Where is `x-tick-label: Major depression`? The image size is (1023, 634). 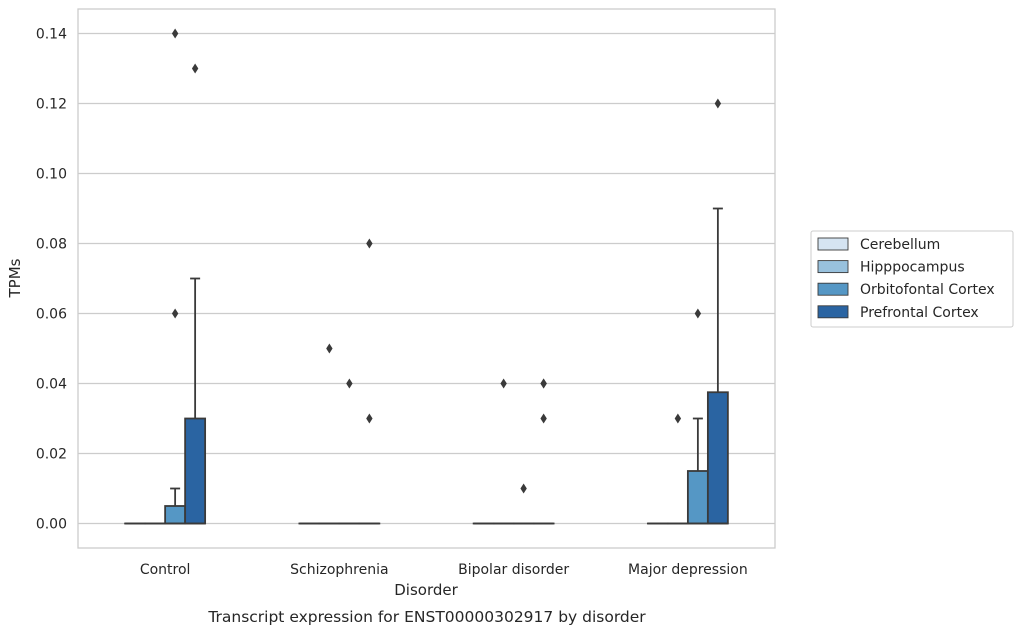 x-tick-label: Major depression is located at coordinates (688, 570).